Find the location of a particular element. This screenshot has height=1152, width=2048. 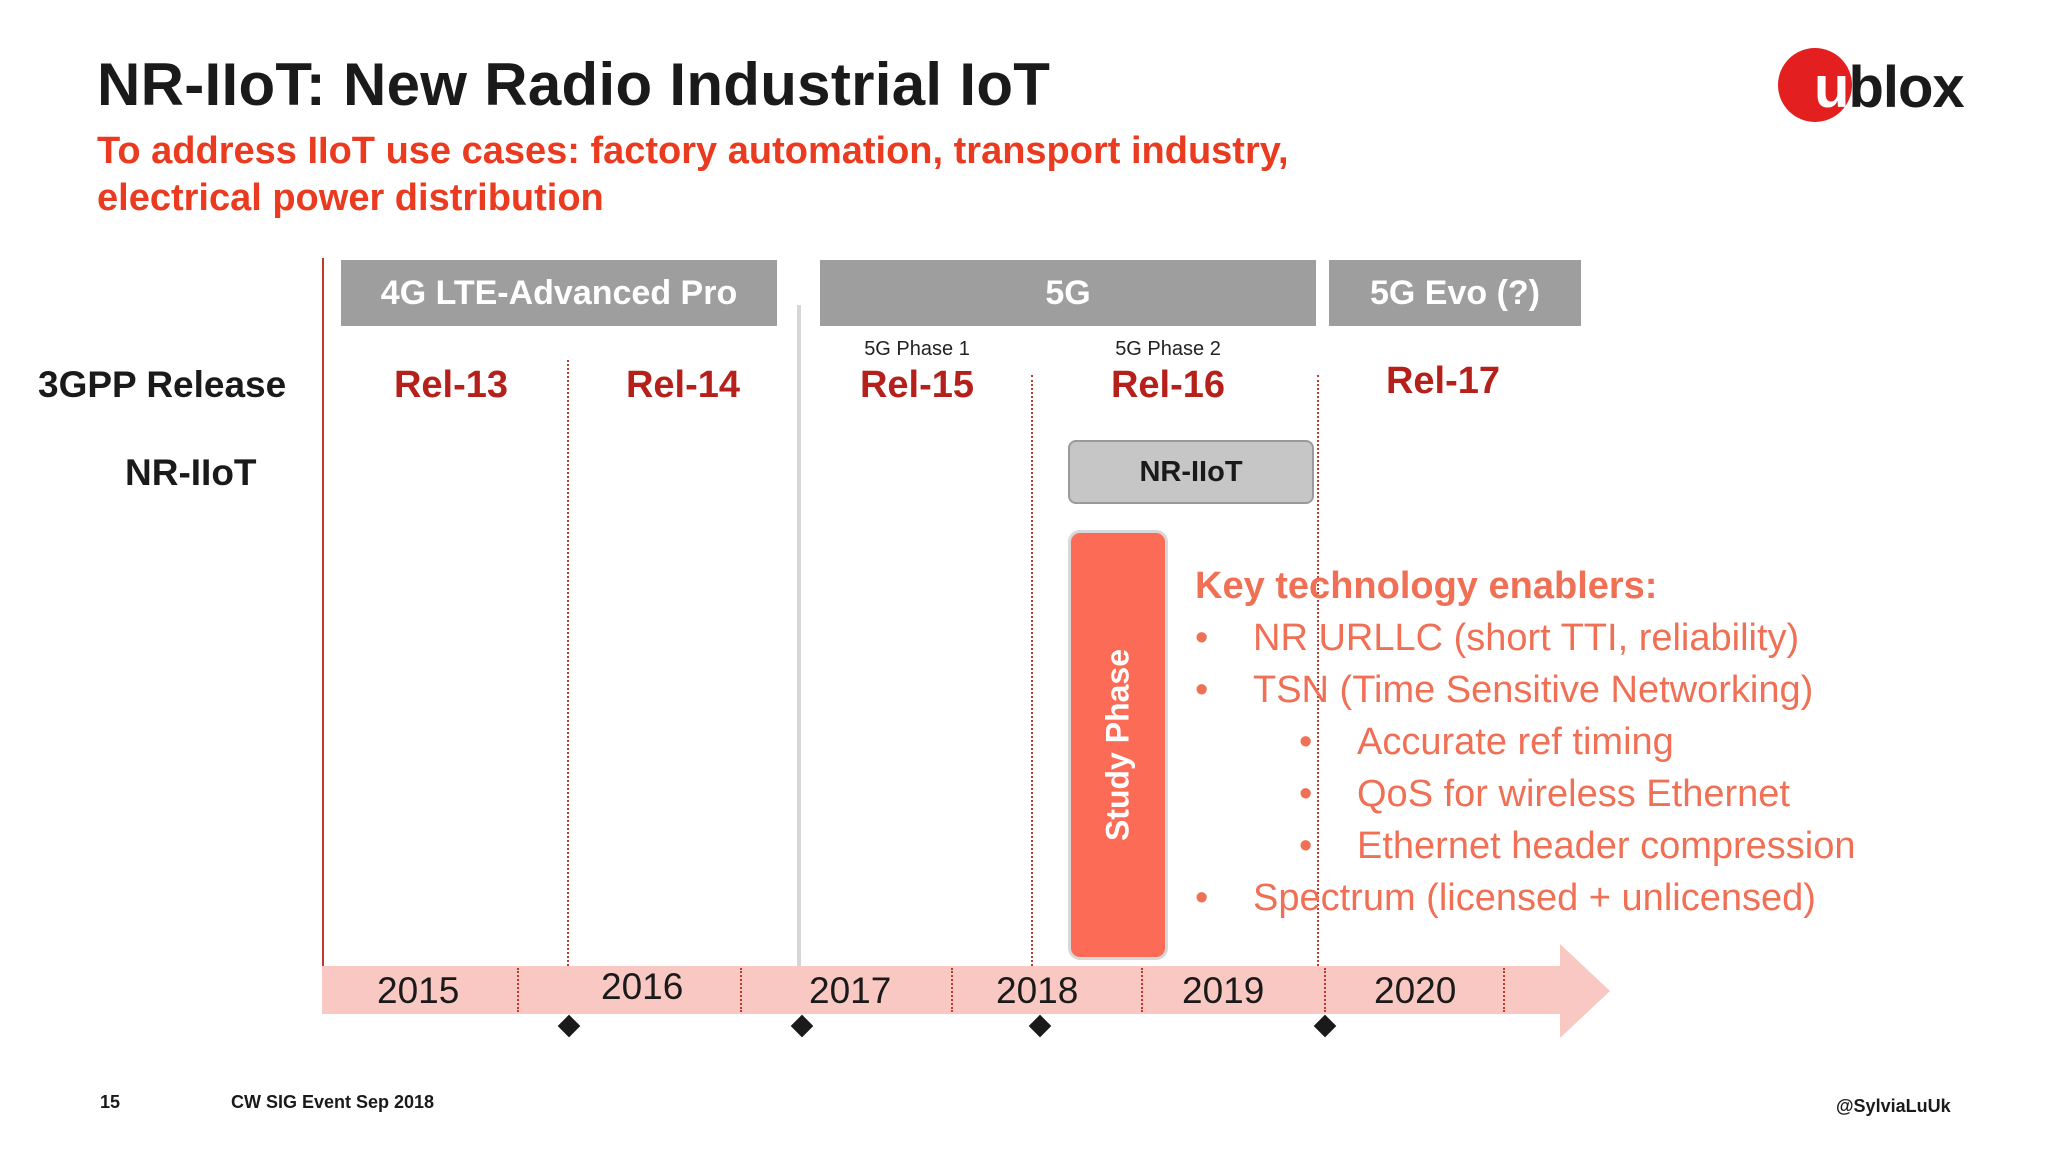

enabler-subitem: • QoS for wireless Ethernet is located at coordinates (1525, 794).